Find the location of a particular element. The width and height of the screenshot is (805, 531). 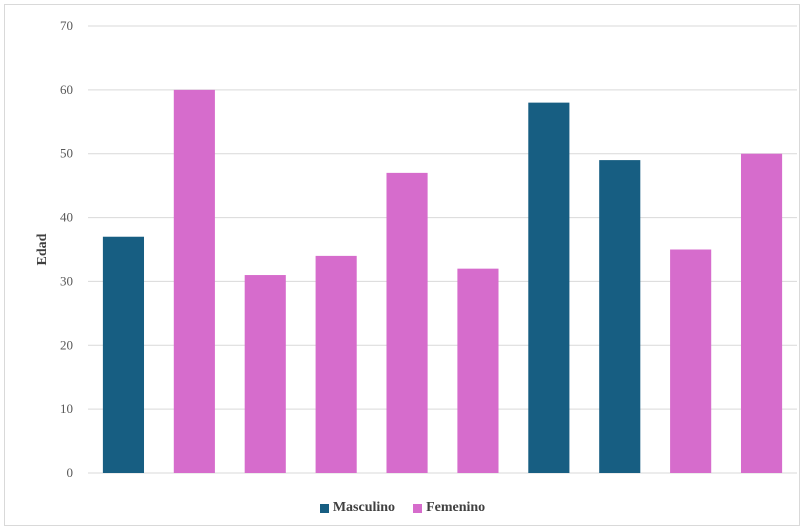

legend-item-masculino: Masculino is located at coordinates (357, 508).